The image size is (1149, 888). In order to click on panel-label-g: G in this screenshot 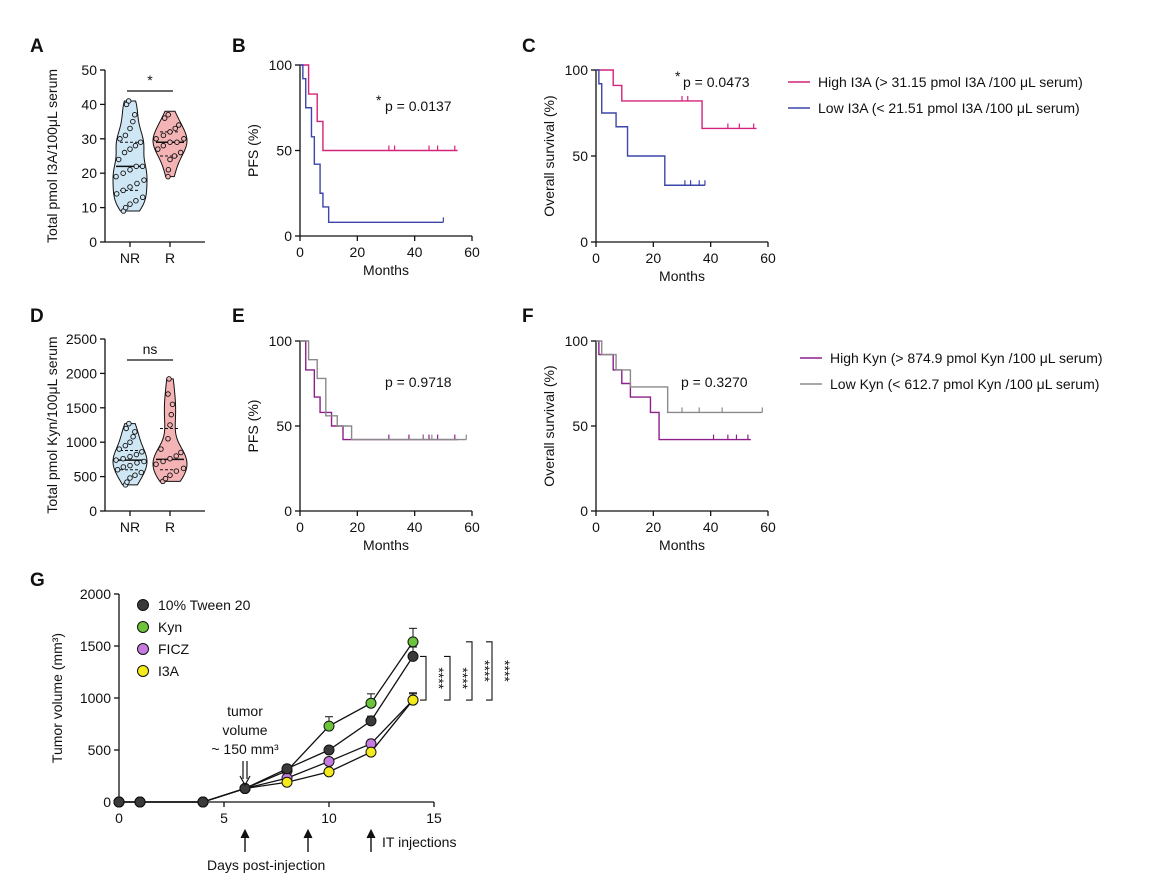, I will do `click(37, 580)`.